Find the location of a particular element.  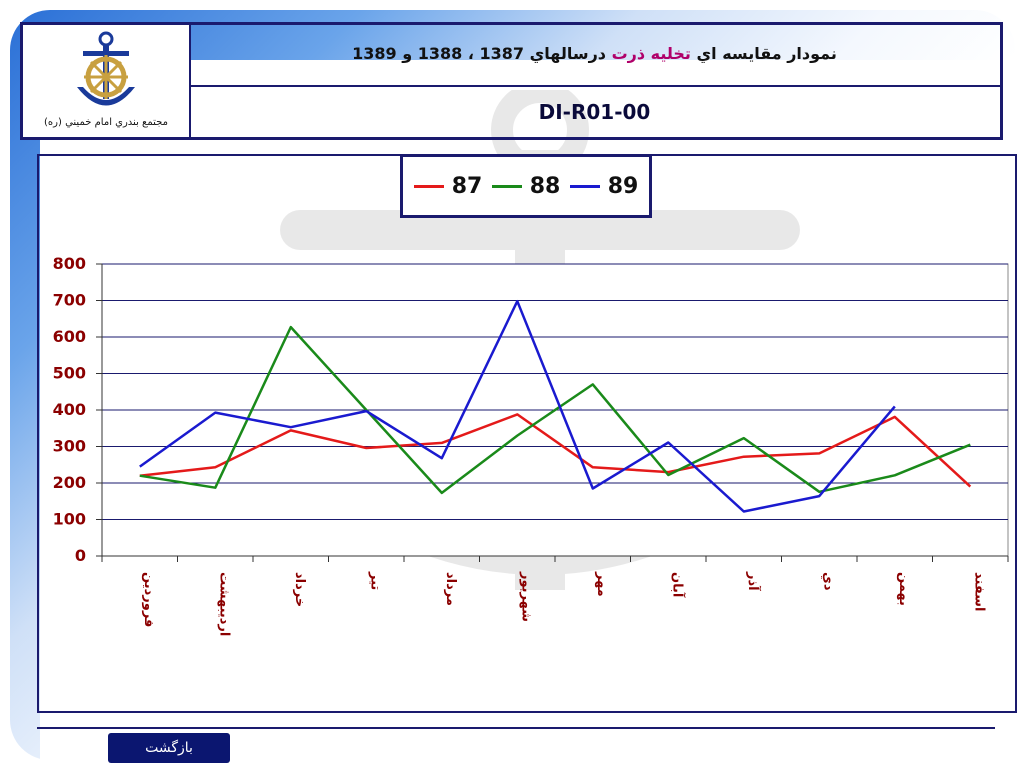

anchor-logo-icon is located at coordinates (106, 68).